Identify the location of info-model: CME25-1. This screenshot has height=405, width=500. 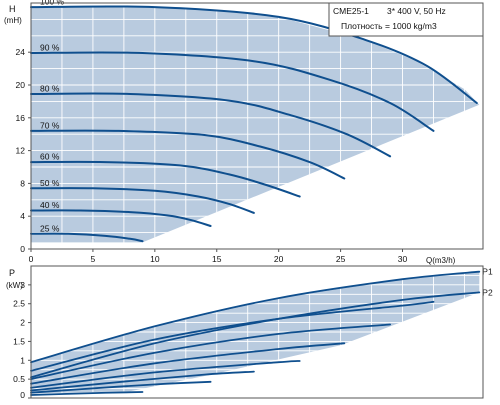
(351, 11).